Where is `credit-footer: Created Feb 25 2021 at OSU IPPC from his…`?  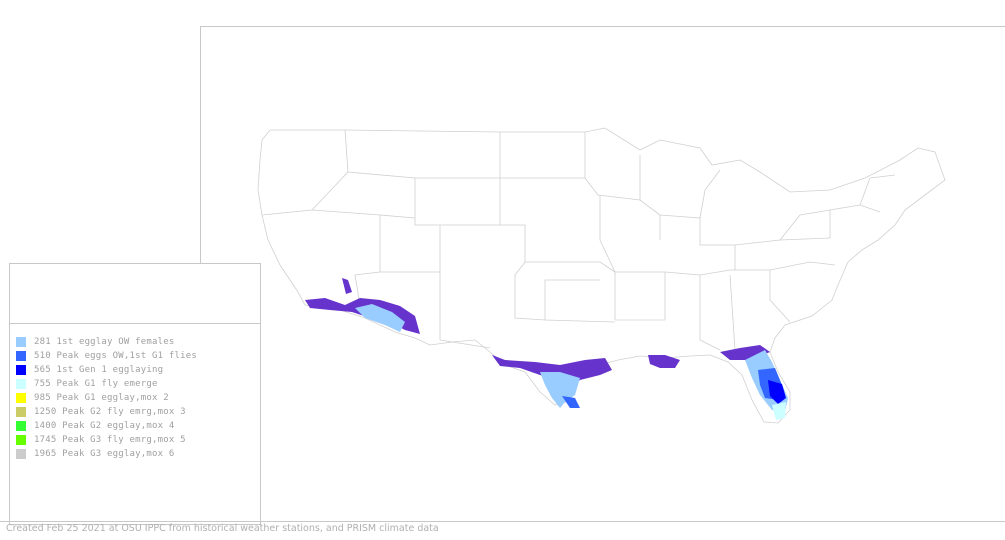
credit-footer: Created Feb 25 2021 at OSU IPPC from his… is located at coordinates (222, 528).